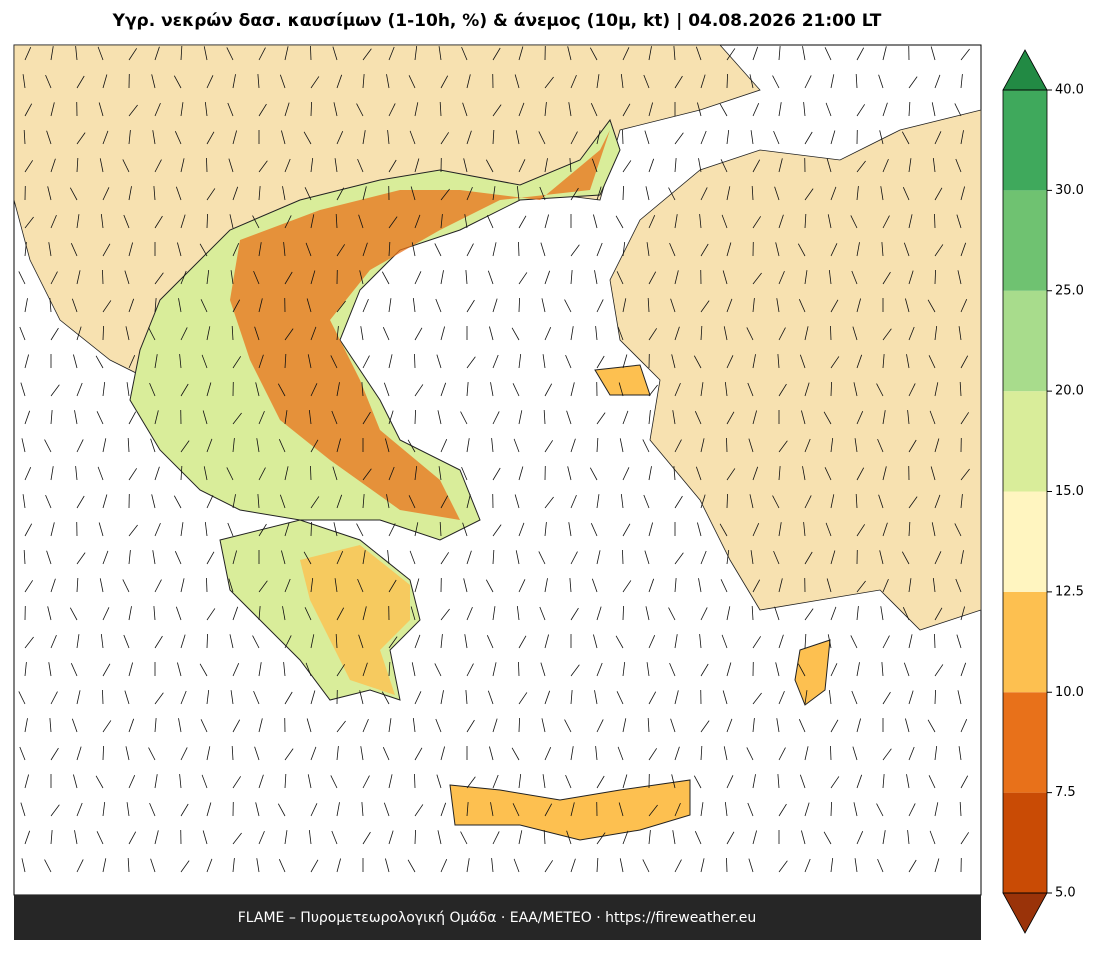 This screenshot has width=1114, height=959. Describe the element at coordinates (1069, 190) in the screenshot. I see `colorbar-tick-label: 30.0` at that location.